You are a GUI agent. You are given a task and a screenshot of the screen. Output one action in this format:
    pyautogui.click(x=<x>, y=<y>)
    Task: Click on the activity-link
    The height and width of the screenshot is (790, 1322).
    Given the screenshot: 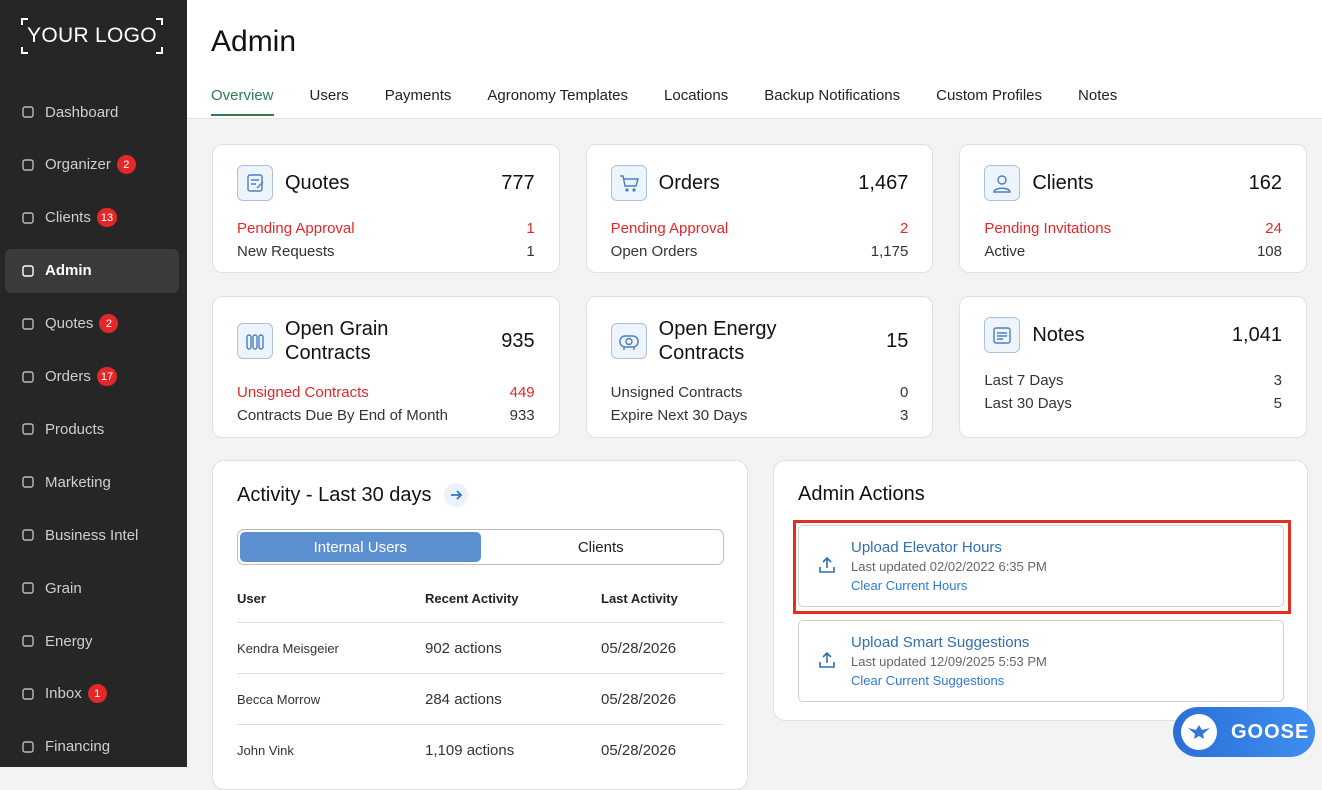 What is the action you would take?
    pyautogui.click(x=455, y=495)
    